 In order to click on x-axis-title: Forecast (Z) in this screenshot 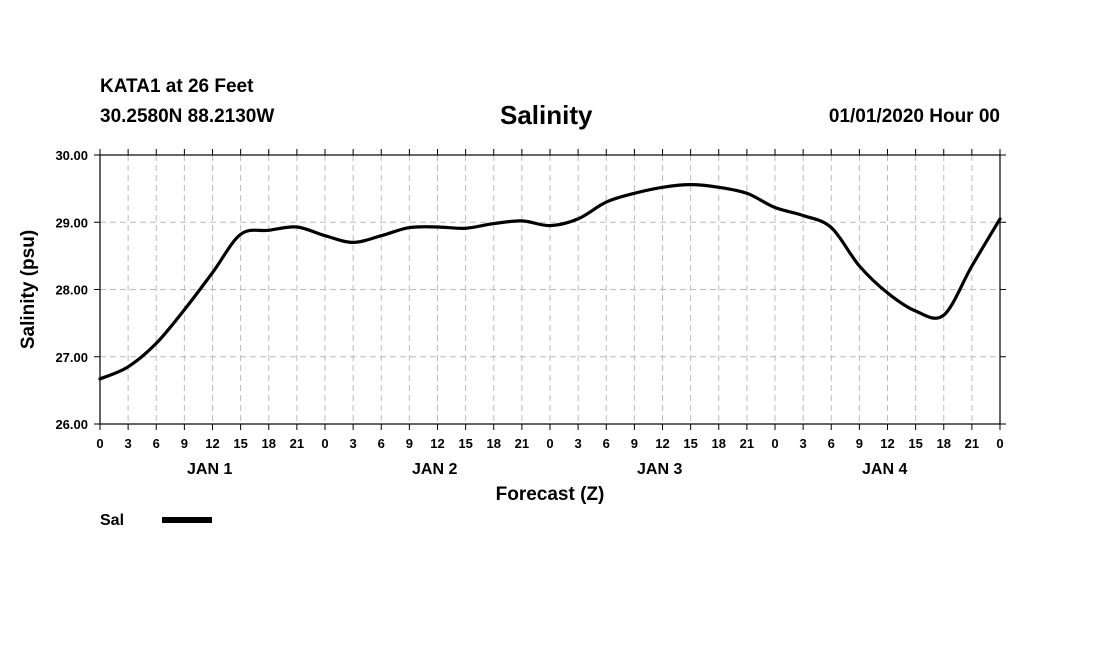, I will do `click(550, 494)`.